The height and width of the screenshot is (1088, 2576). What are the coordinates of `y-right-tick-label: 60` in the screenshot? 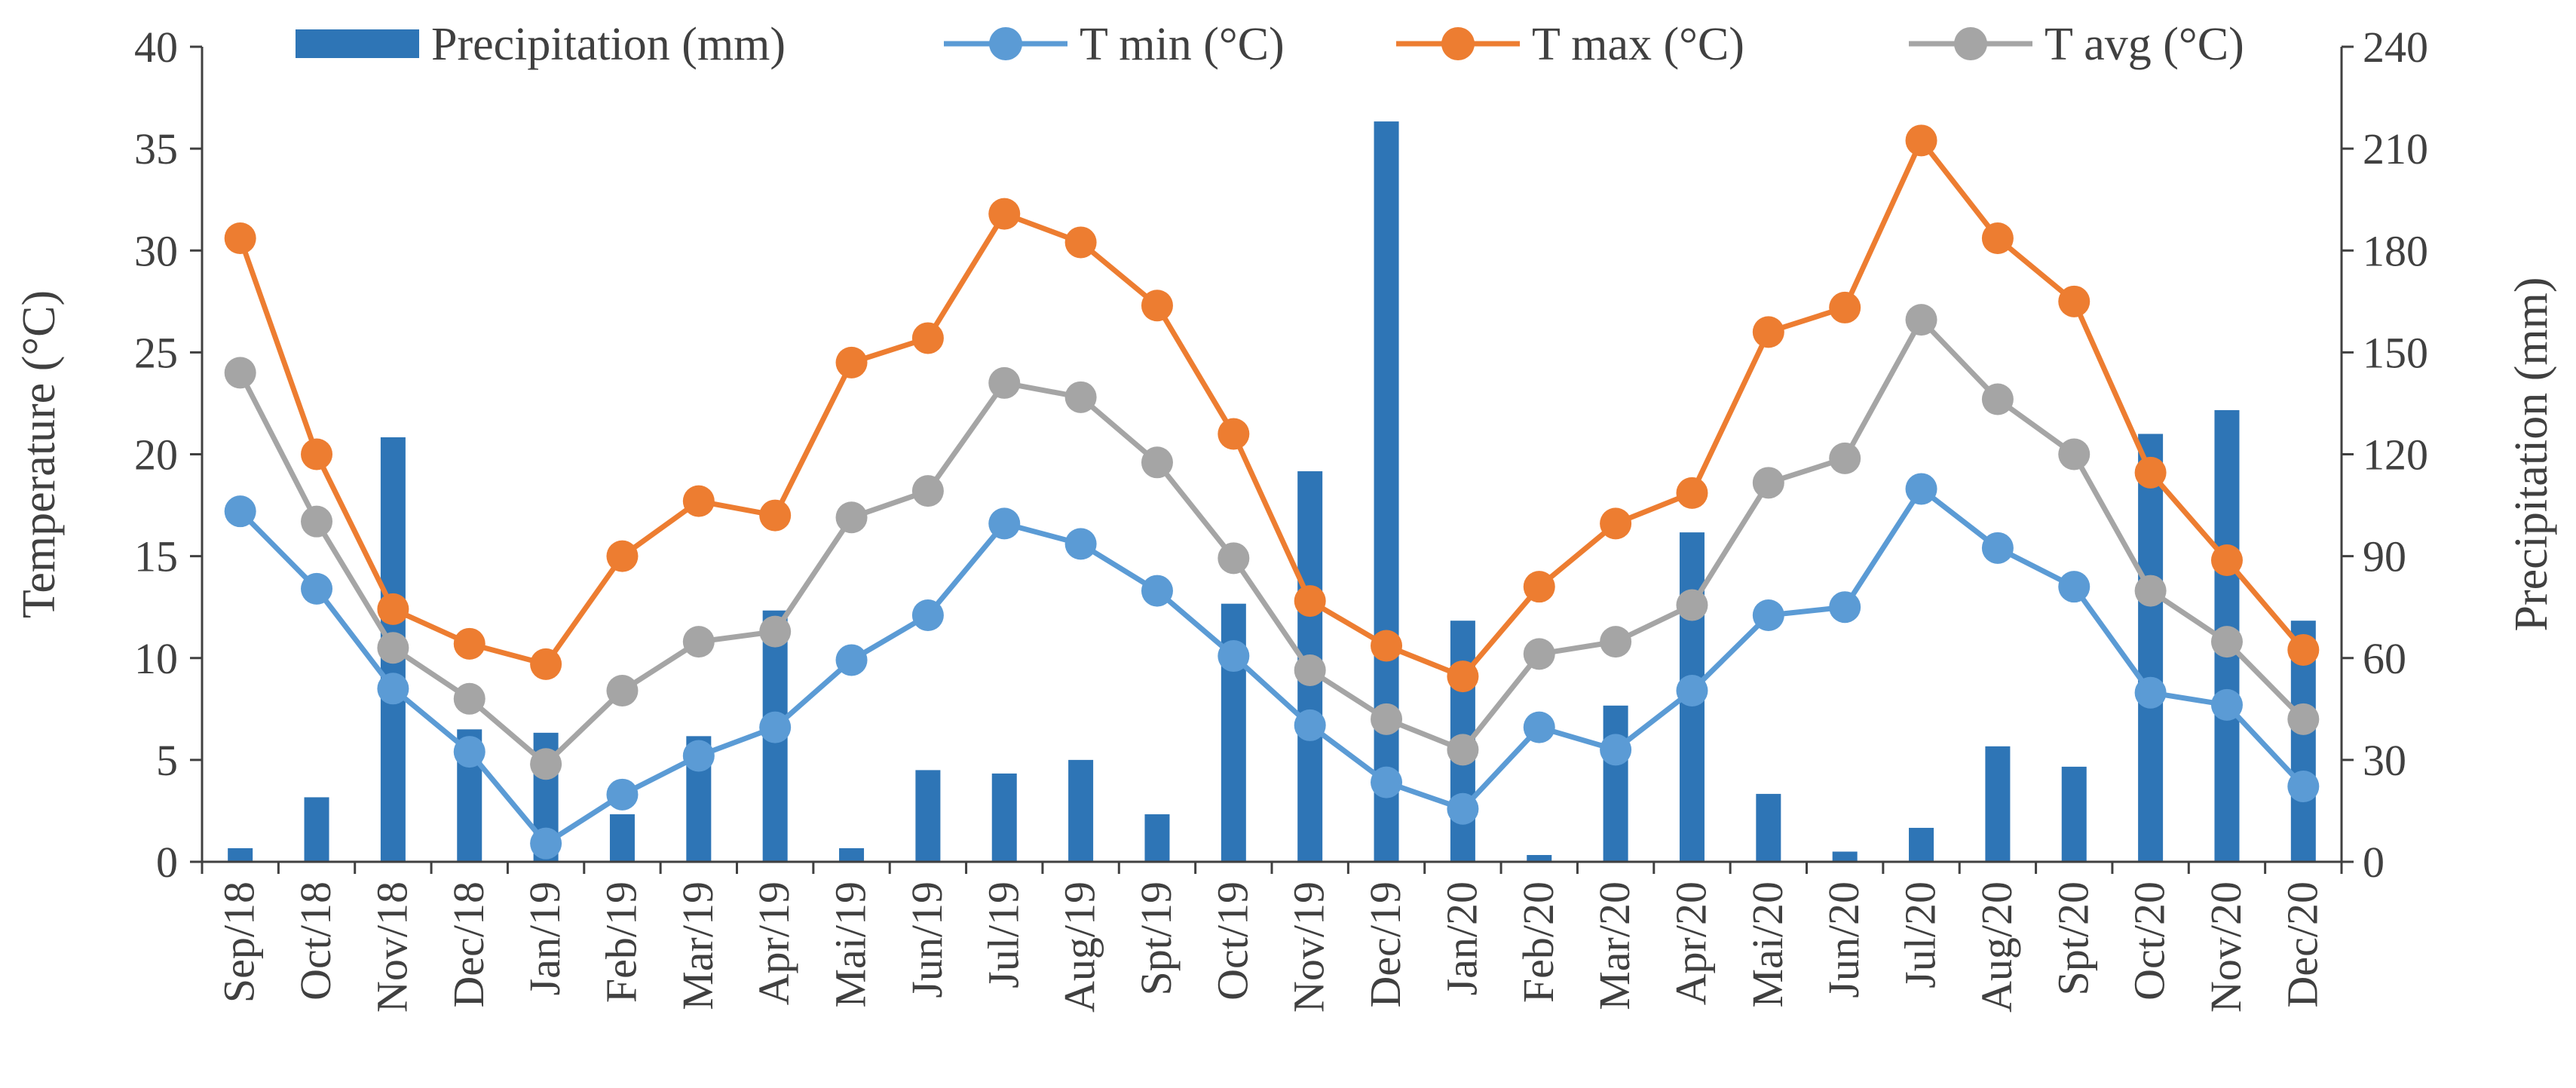 It's located at (2384, 658).